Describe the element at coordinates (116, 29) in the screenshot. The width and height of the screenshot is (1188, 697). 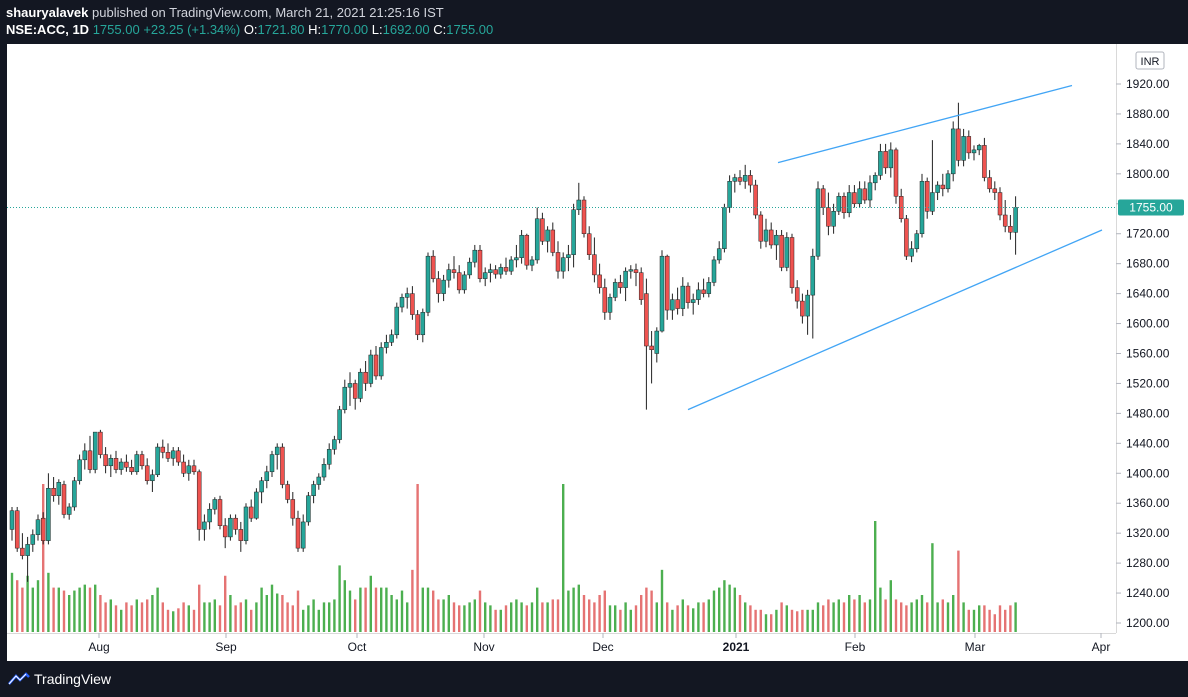
I see `last-price: 1755.00` at that location.